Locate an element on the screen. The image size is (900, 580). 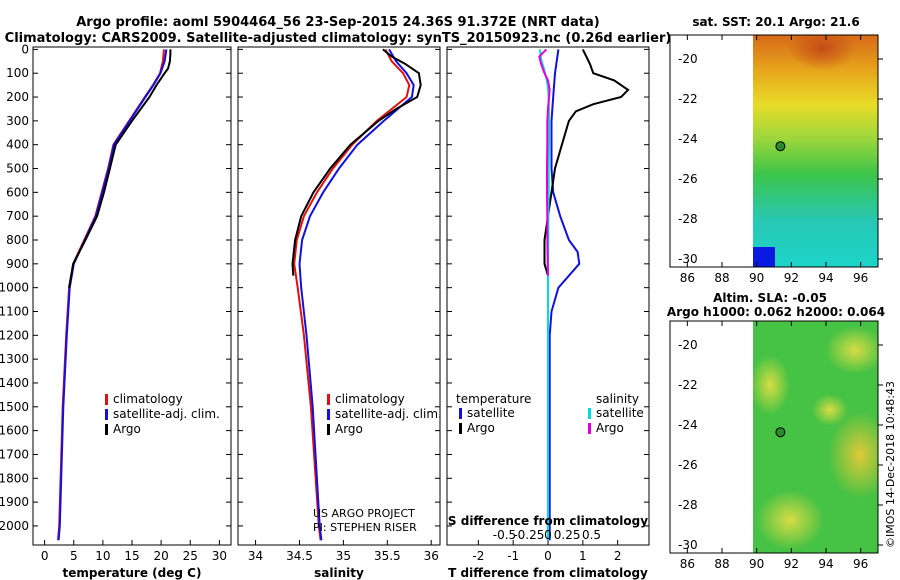
y-tick-label: 1500 is located at coordinates (14, 407).